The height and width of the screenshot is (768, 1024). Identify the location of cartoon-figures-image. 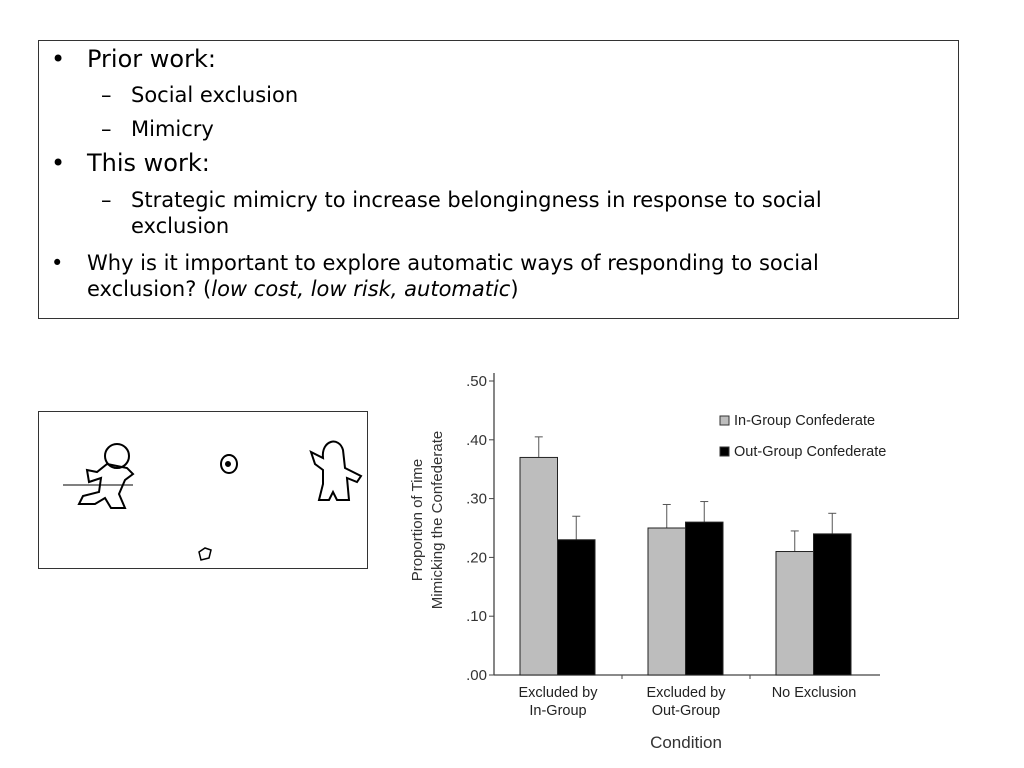
(213, 500).